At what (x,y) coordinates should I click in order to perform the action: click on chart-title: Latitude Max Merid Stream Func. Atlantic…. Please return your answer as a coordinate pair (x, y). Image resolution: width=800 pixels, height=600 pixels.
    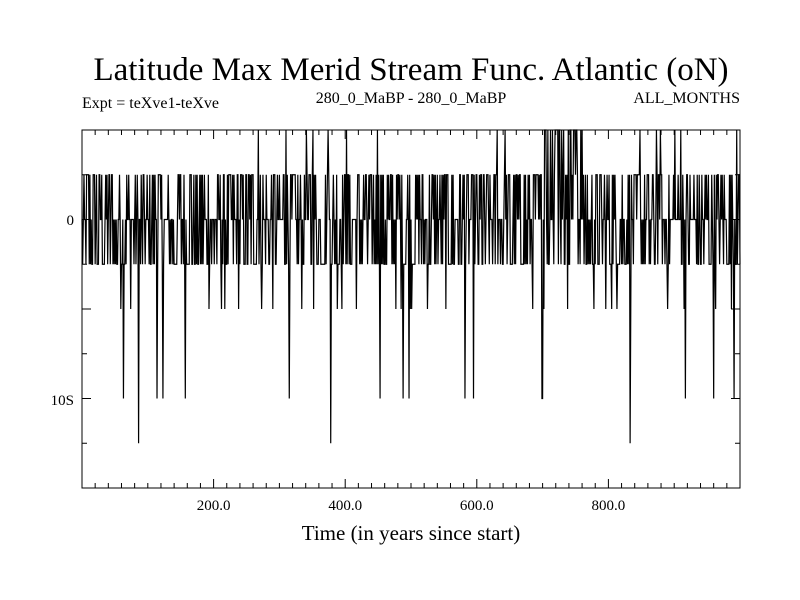
    Looking at the image, I should click on (410, 70).